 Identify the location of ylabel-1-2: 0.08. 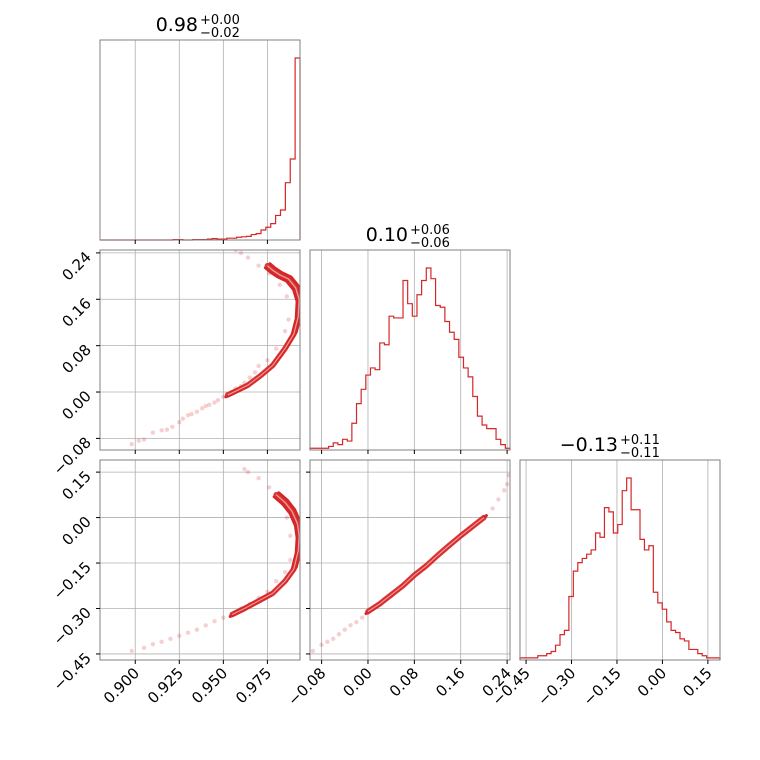
(76, 359).